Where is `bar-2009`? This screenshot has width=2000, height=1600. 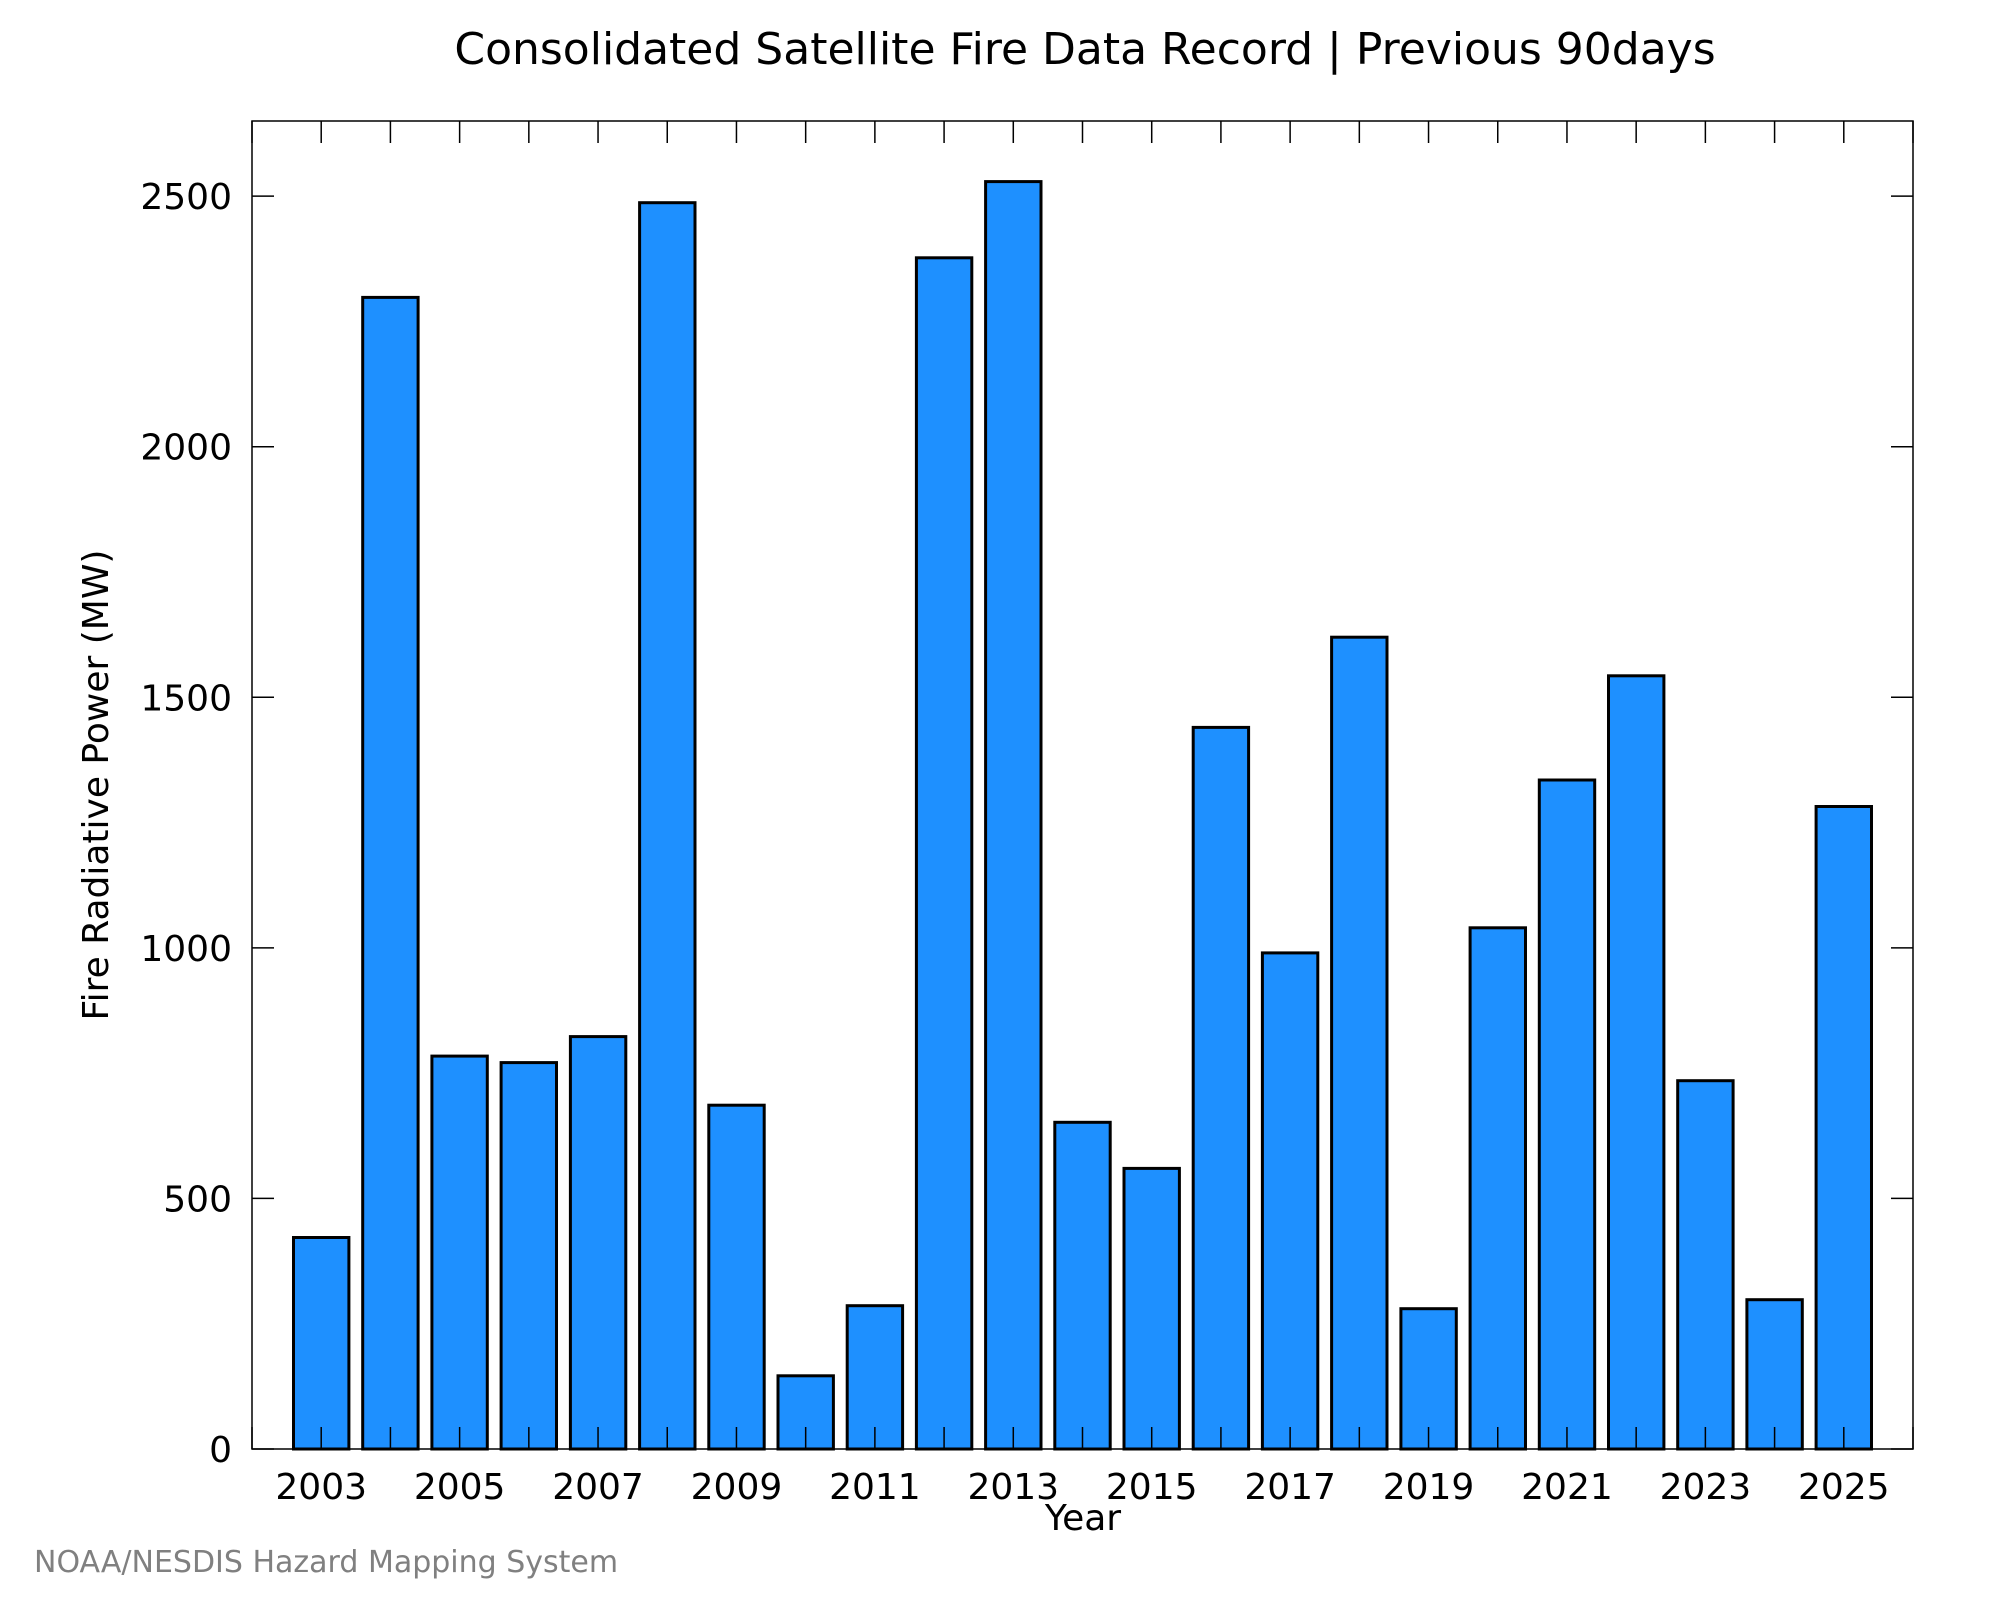
bar-2009 is located at coordinates (736, 1277).